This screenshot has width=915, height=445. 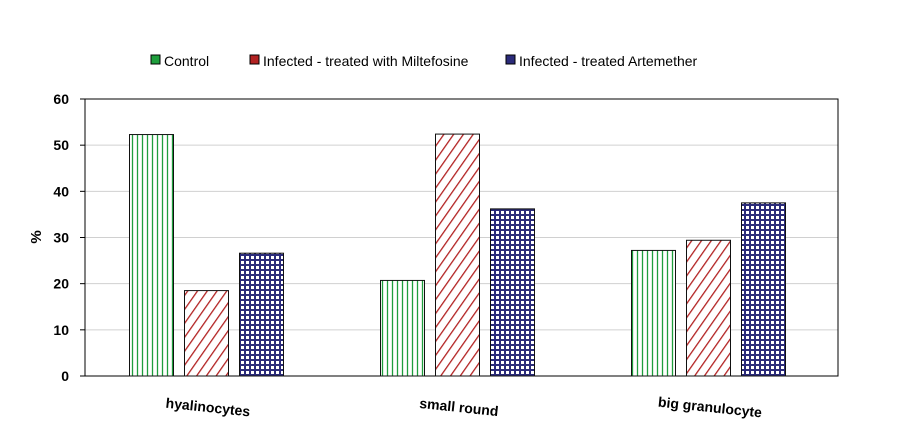 I want to click on x-category-label: hyalinocytes, so click(x=208, y=407).